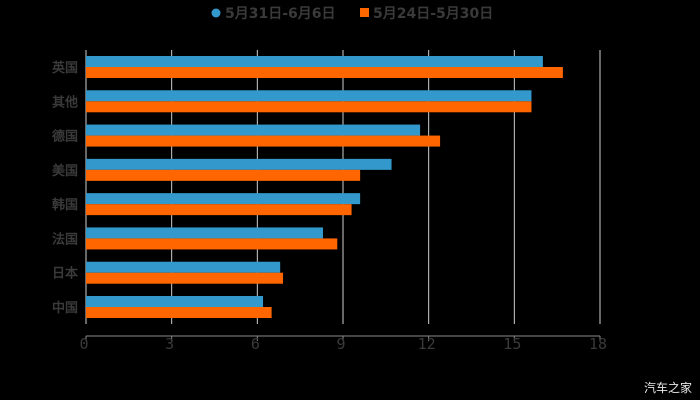 This screenshot has width=700, height=400. What do you see at coordinates (83, 344) in the screenshot?
I see `tick-label: 0` at bounding box center [83, 344].